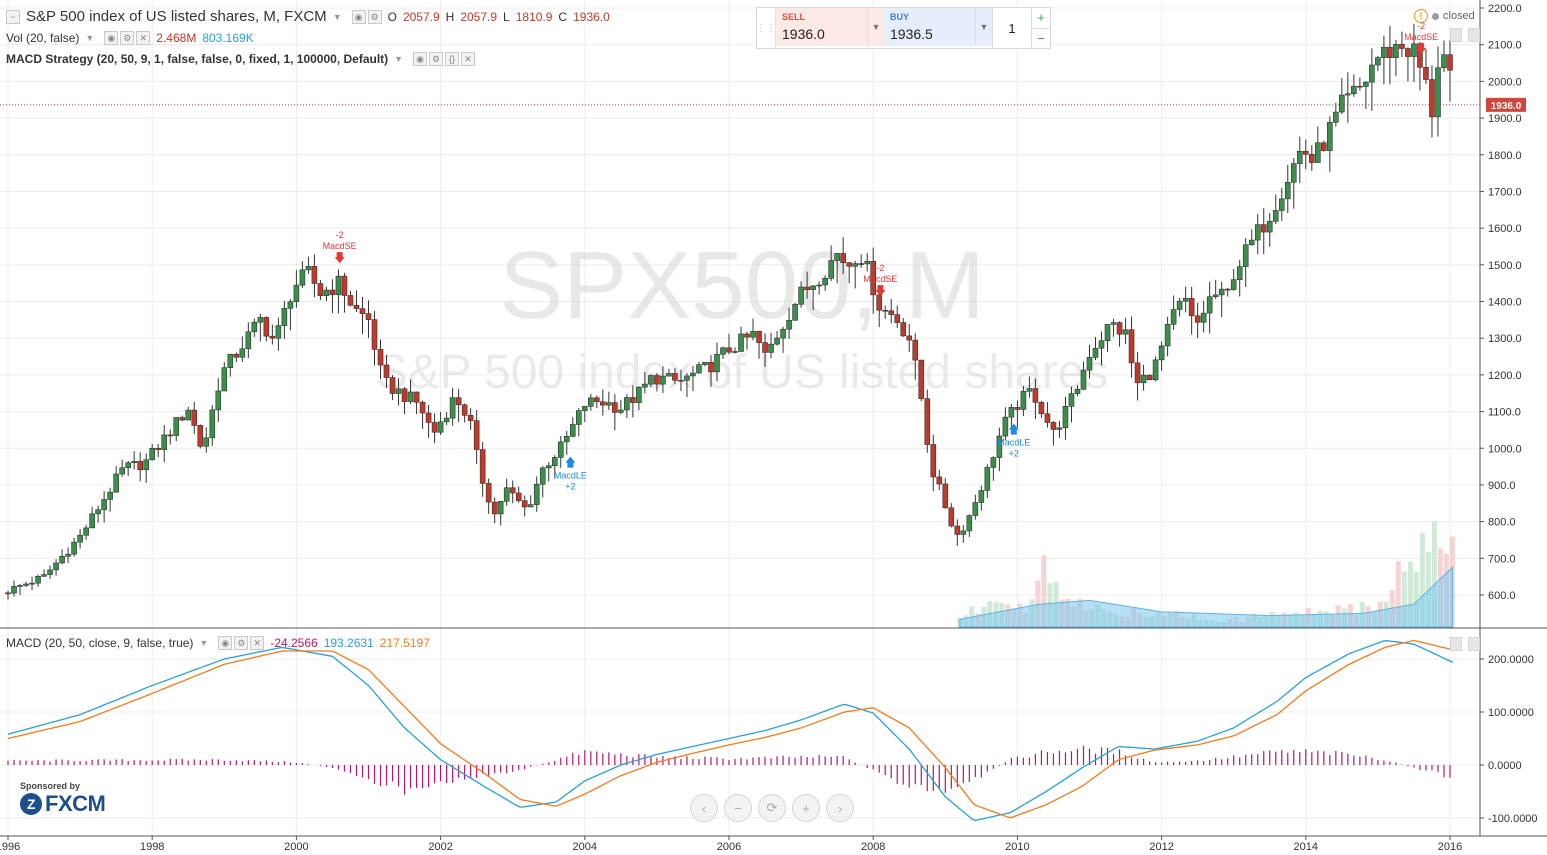  What do you see at coordinates (50, 786) in the screenshot?
I see `sponsor-caption: Sponsored by` at bounding box center [50, 786].